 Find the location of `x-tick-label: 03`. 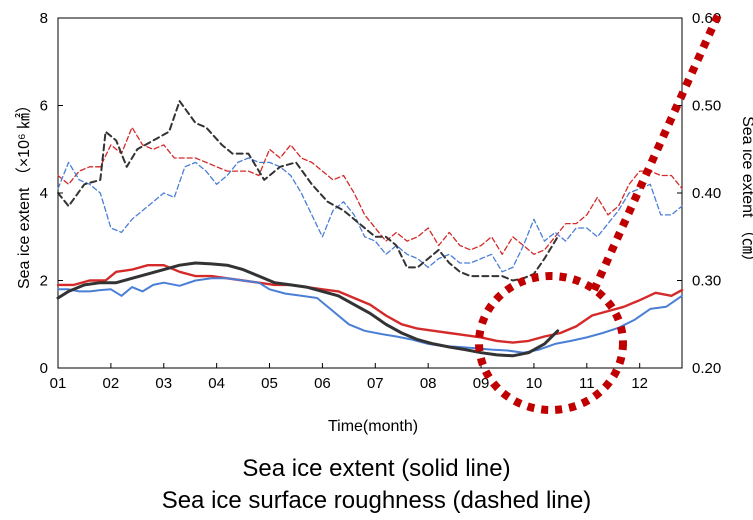

x-tick-label: 03 is located at coordinates (163, 383).